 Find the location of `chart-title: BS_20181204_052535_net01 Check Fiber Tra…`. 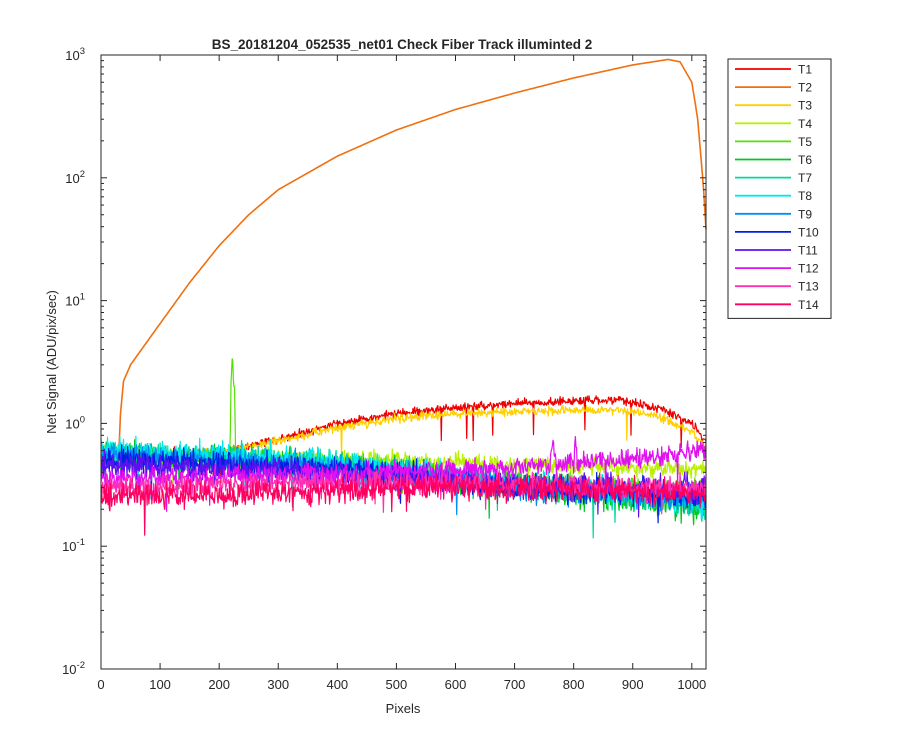

chart-title: BS_20181204_052535_net01 Check Fiber Tra… is located at coordinates (402, 44).